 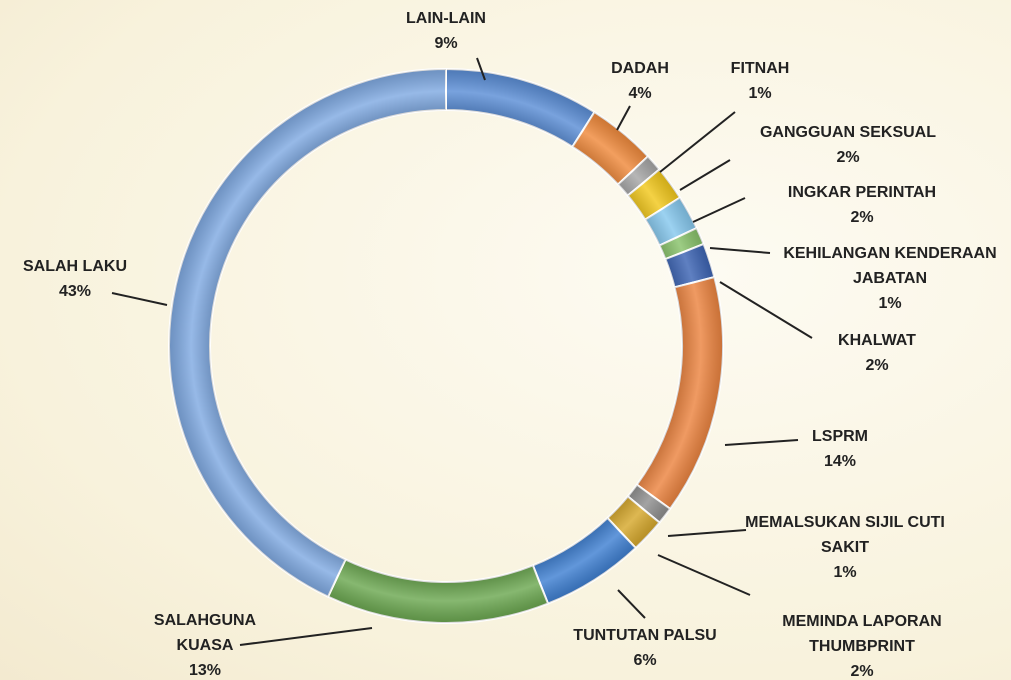 I want to click on category-label: MEMALSUKAN SIJIL CUTI SAKIT, so click(x=845, y=535).